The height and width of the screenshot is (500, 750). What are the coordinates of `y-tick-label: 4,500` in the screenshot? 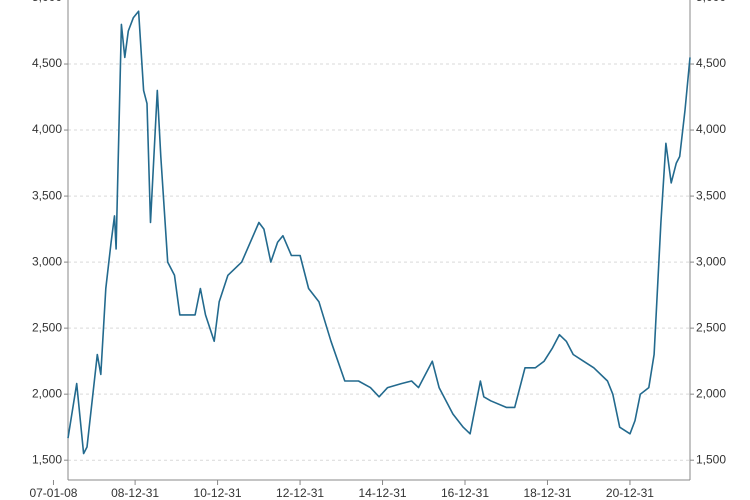 It's located at (47, 63).